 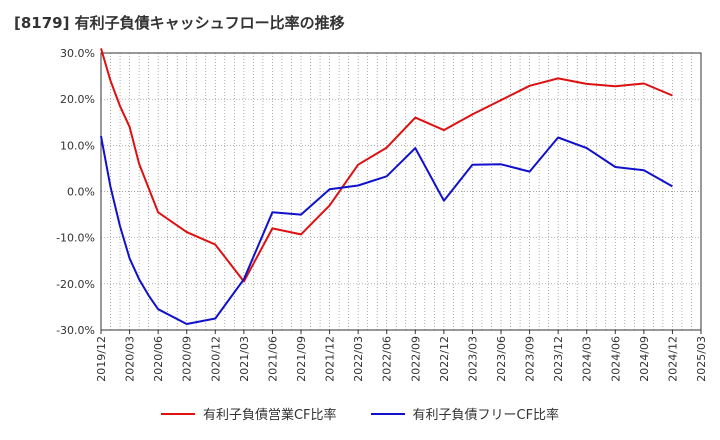 What do you see at coordinates (301, 359) in the screenshot?
I see `x-tick-label: 2021/09` at bounding box center [301, 359].